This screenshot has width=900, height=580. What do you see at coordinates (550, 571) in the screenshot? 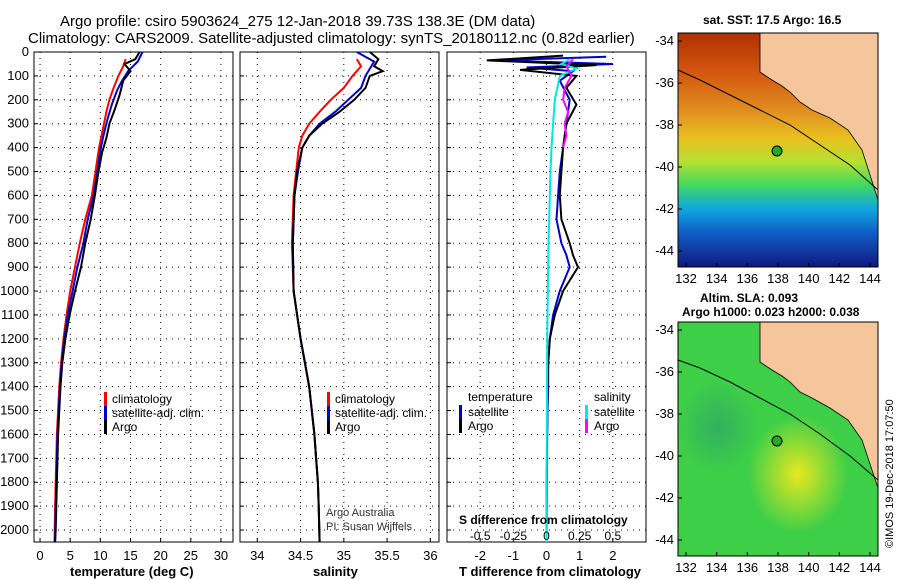
I see `difference-axis-label: T difference from climatology` at bounding box center [550, 571].